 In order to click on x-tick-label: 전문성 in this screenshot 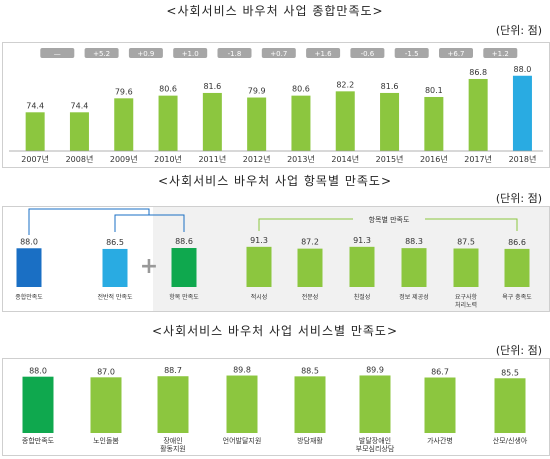, I will do `click(310, 297)`.